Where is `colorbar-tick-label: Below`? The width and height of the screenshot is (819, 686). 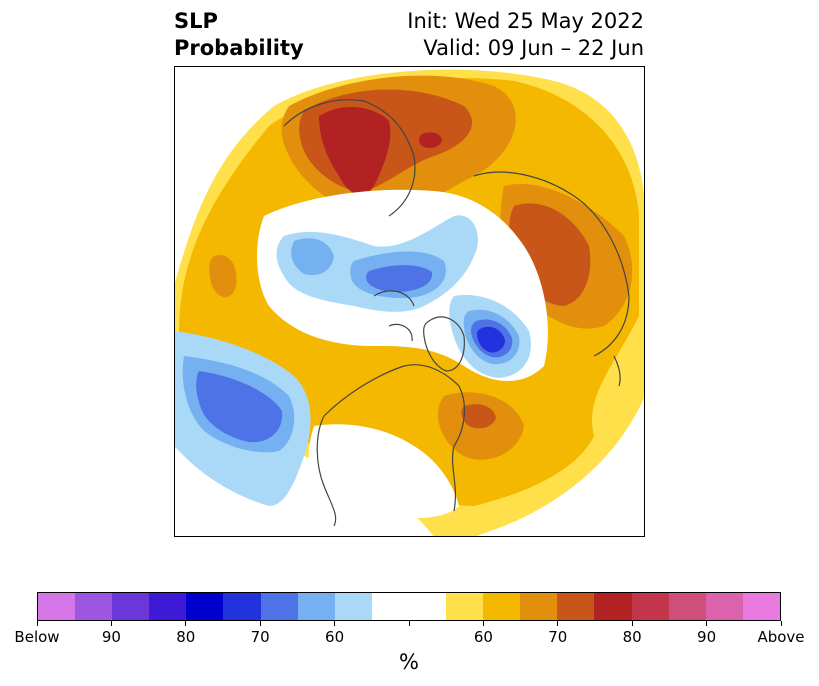 colorbar-tick-label: Below is located at coordinates (37, 637).